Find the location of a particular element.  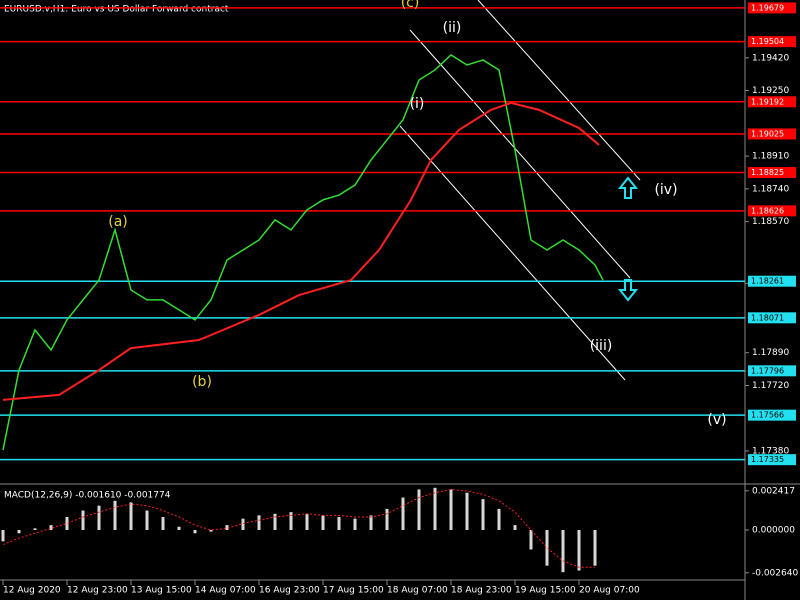

level-label: 1.17335 is located at coordinates (767, 459).